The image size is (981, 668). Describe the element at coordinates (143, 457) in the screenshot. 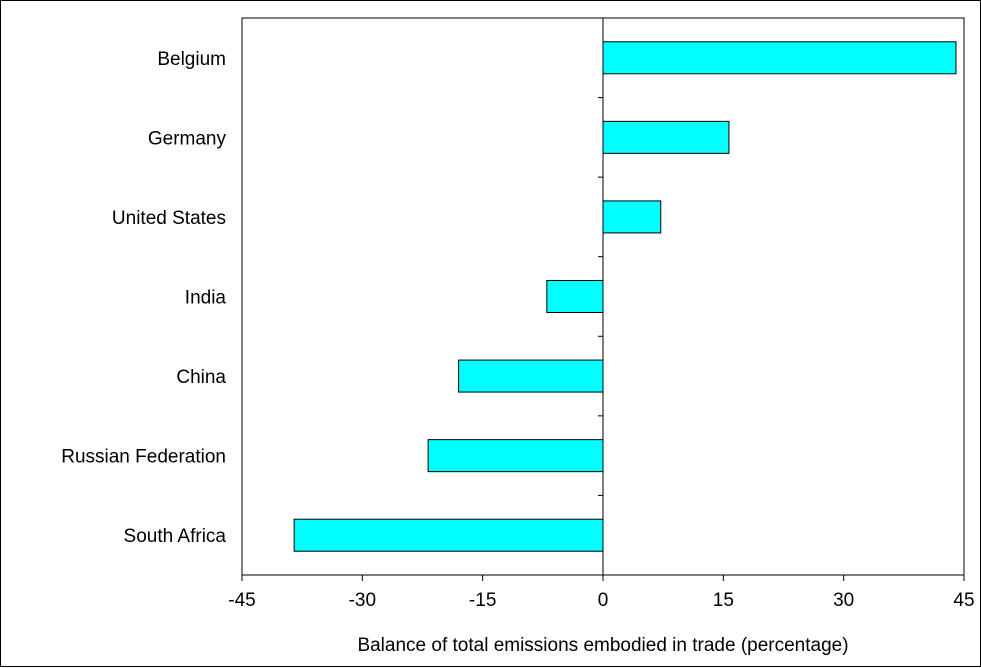

I see `category-label: Russian Federation` at that location.